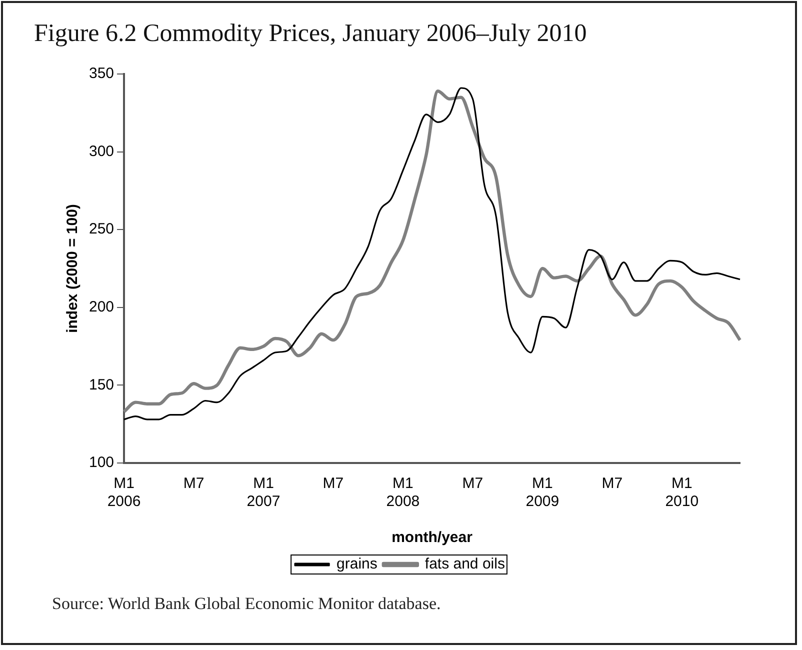 The image size is (802, 650). What do you see at coordinates (101, 73) in the screenshot?
I see `y-tick-label: 350` at bounding box center [101, 73].